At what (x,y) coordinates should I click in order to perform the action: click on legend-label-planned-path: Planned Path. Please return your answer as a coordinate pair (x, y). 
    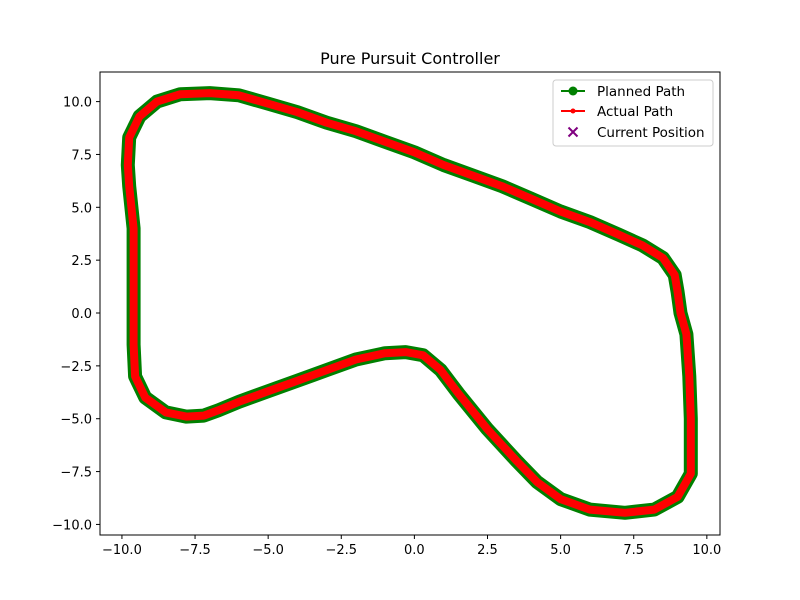
    Looking at the image, I should click on (641, 92).